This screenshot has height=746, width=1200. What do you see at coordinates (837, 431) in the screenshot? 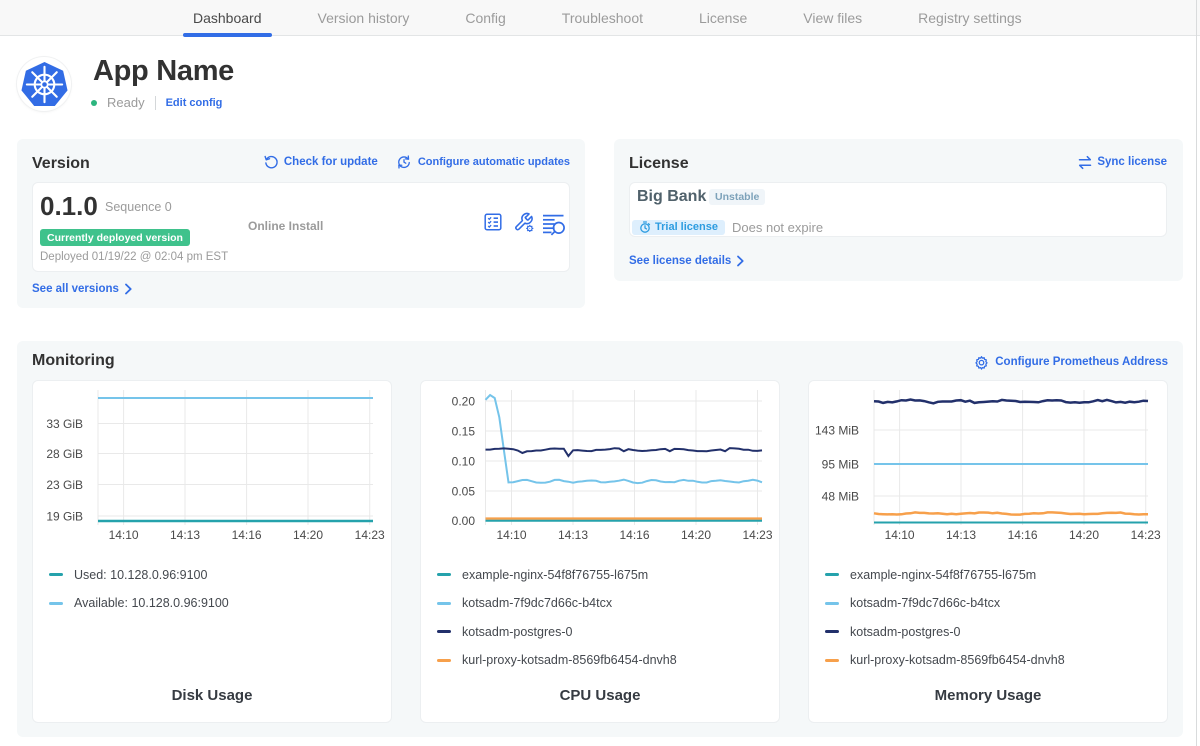
I see `svg-text: 143 MiB` at bounding box center [837, 431].